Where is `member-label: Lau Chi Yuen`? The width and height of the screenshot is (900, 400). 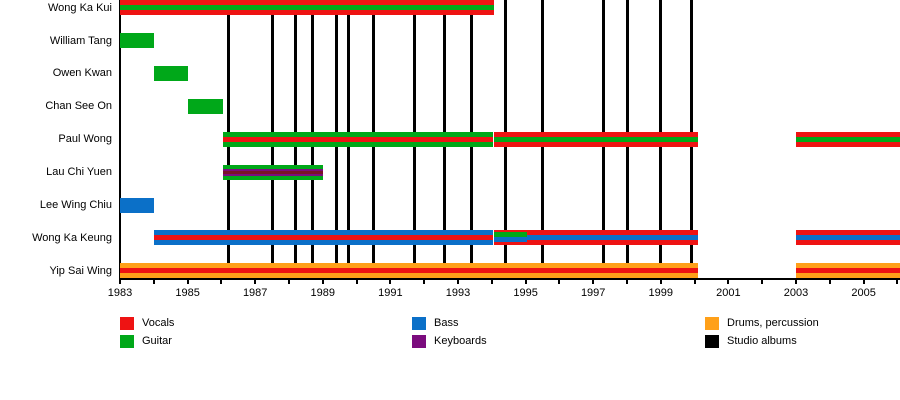 member-label: Lau Chi Yuen is located at coordinates (79, 172).